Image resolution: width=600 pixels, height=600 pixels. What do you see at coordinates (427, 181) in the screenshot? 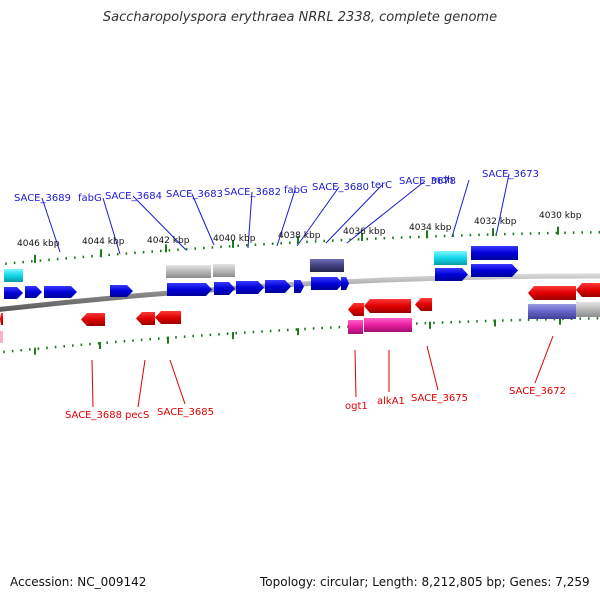
I see `top-gene-label: SACE_3678` at bounding box center [427, 181].